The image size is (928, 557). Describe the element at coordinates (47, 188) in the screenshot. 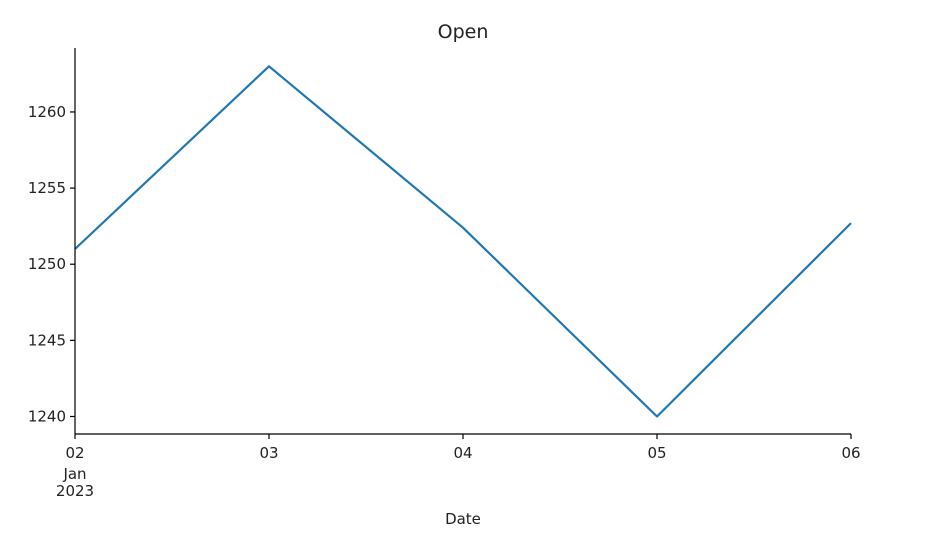

I see `y-tick-label: 1255` at that location.